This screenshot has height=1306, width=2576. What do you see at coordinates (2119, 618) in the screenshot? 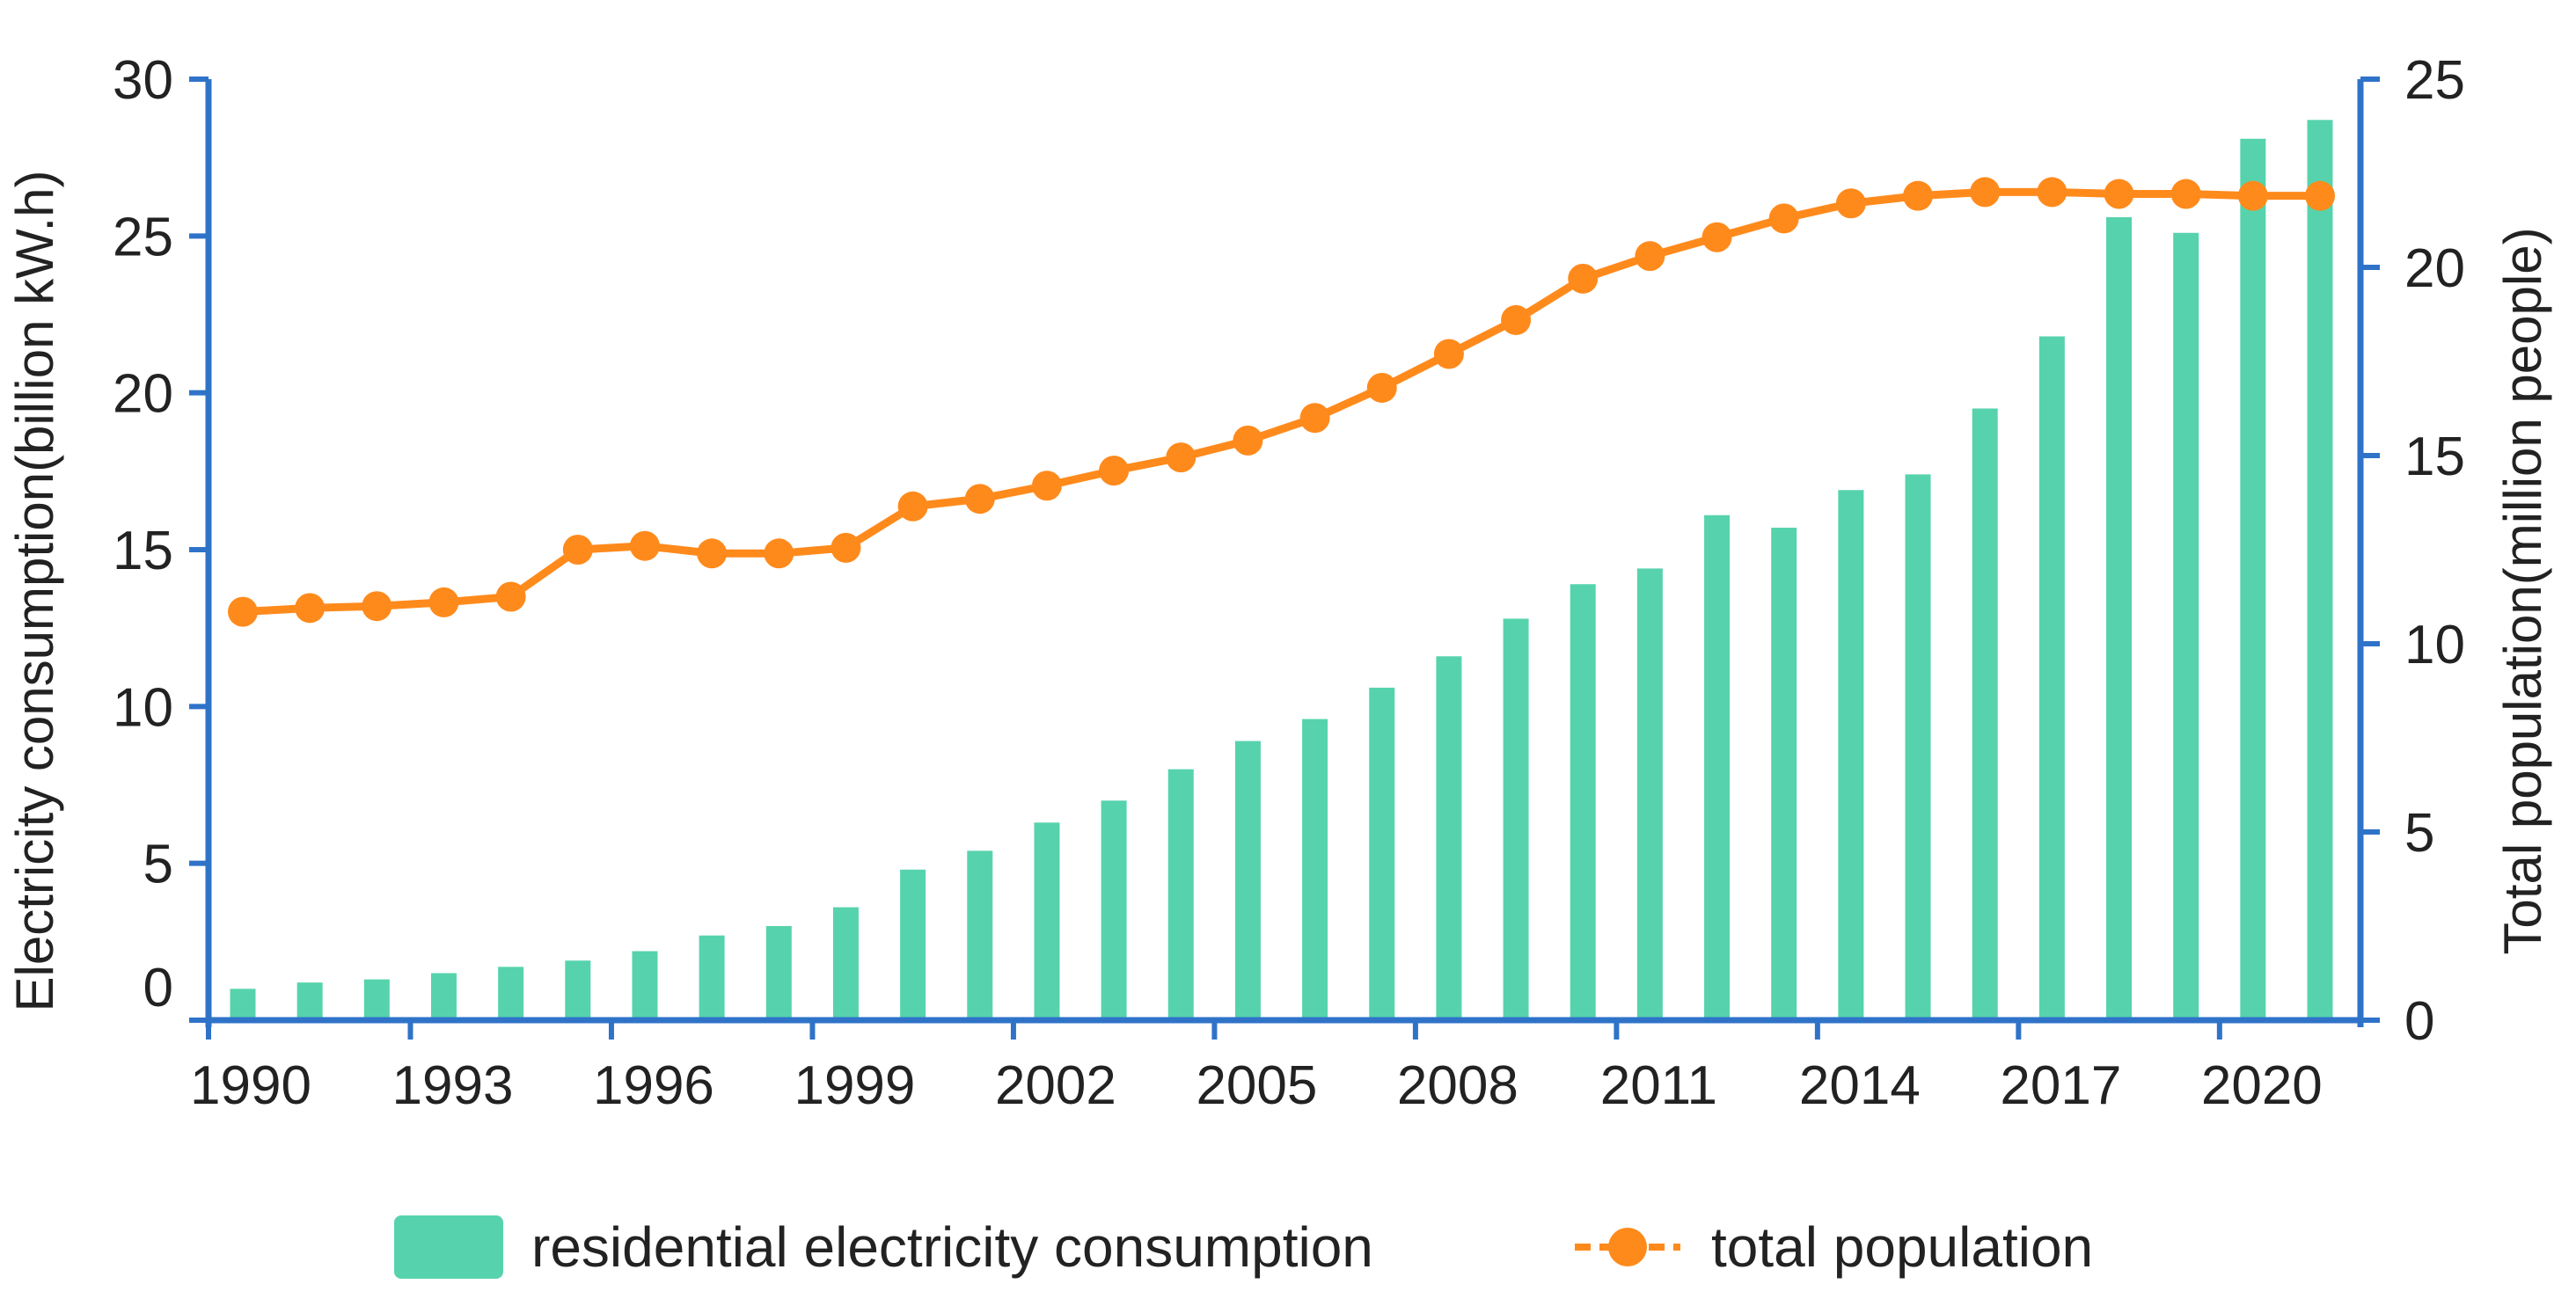
I see `bar-2018` at bounding box center [2119, 618].